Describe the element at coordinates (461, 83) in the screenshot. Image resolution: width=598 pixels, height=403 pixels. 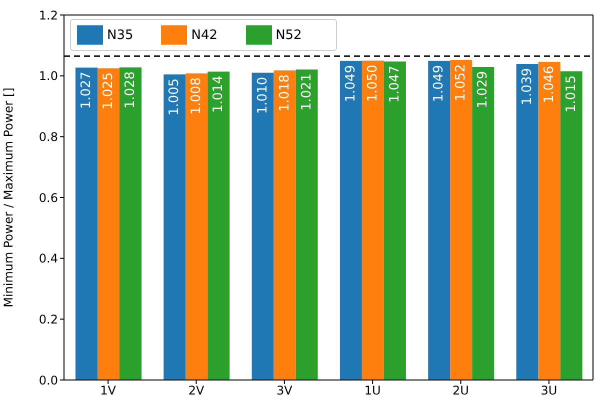
I see `data-label: 1.052` at that location.